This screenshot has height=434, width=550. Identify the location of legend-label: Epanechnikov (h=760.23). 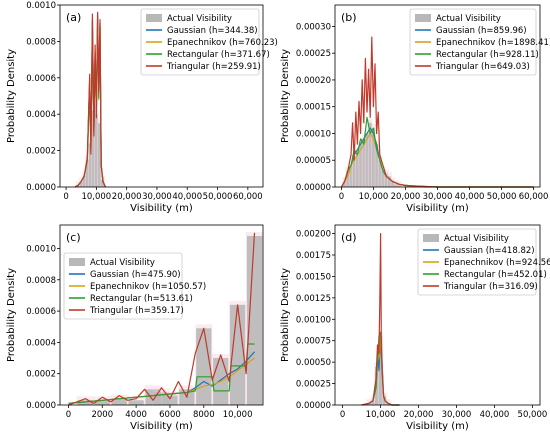
(222, 43).